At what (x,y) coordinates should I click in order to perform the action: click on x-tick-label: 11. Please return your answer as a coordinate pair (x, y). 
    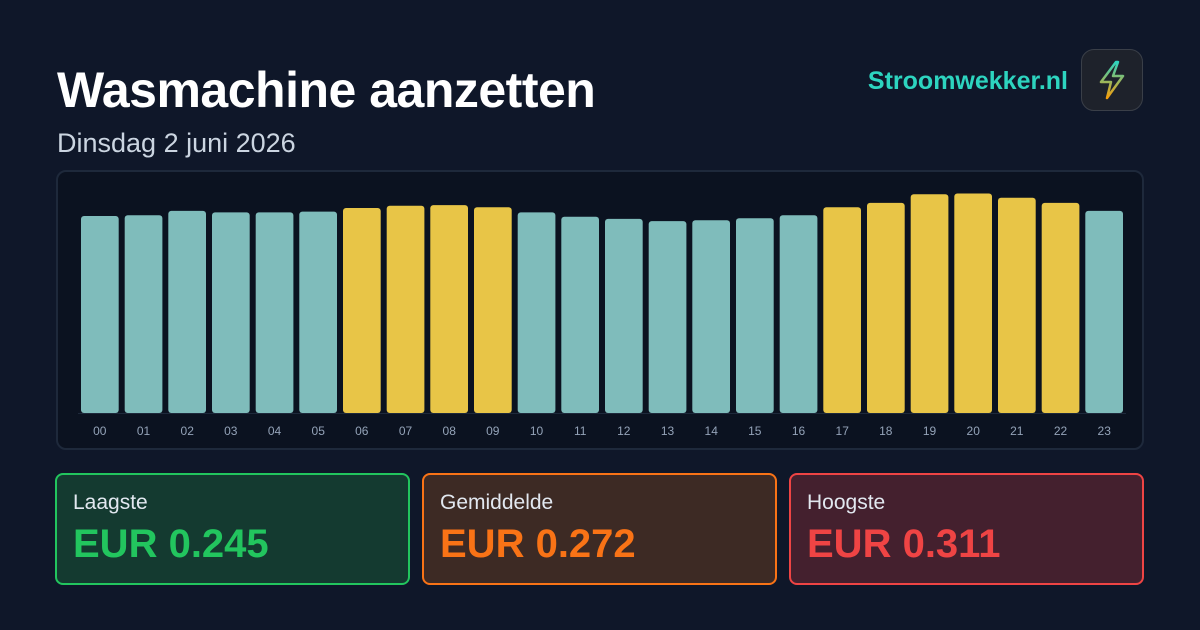
    Looking at the image, I should click on (580, 431).